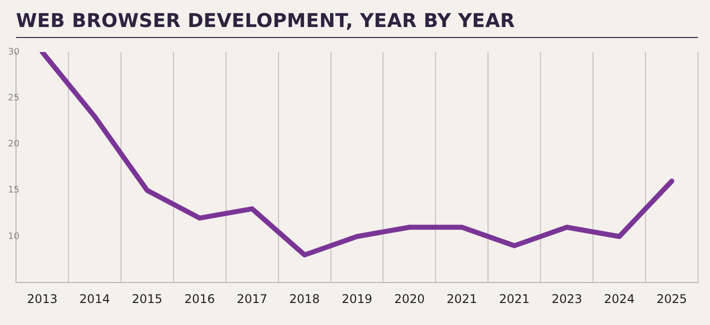 Image resolution: width=710 pixels, height=325 pixels. What do you see at coordinates (14, 191) in the screenshot?
I see `y-tick-label: 15` at bounding box center [14, 191].